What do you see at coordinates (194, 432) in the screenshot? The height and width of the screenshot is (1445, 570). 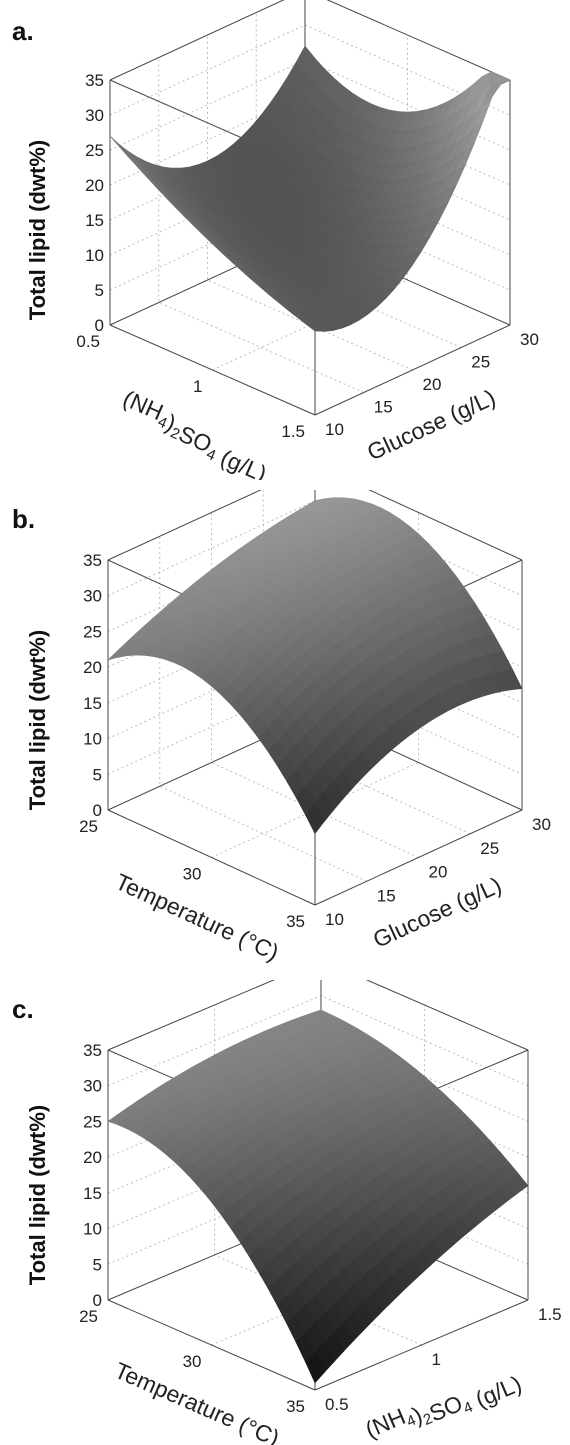 I see `x-axis-label: (NH4)2SO4 (g/L)` at bounding box center [194, 432].